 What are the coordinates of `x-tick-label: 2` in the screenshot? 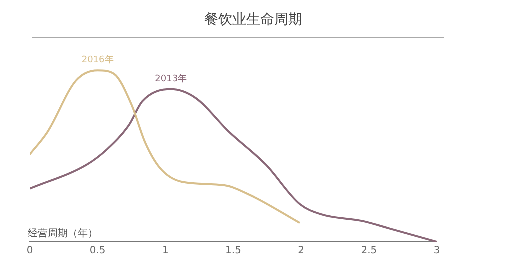 It's located at (301, 251).